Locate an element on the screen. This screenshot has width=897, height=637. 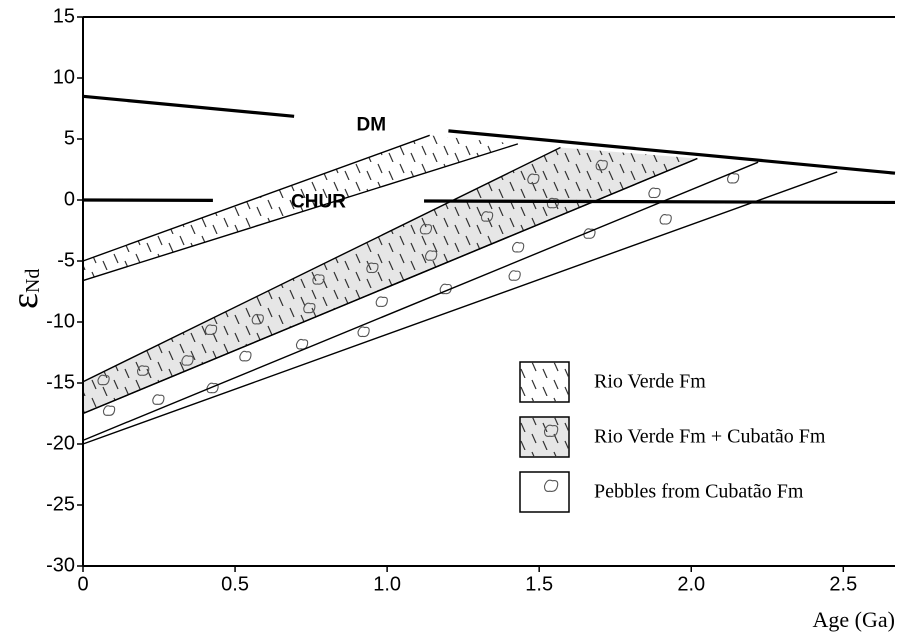
y-tick-label: -30 is located at coordinates (60, 565).